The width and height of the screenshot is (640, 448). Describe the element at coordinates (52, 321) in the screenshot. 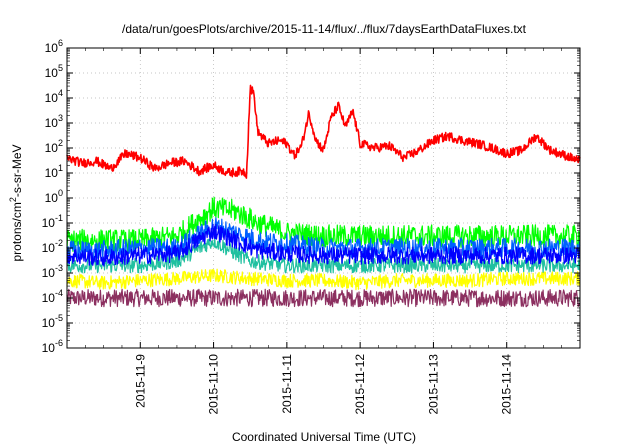

I see `y-tick-label: 10⁻⁵` at that location.